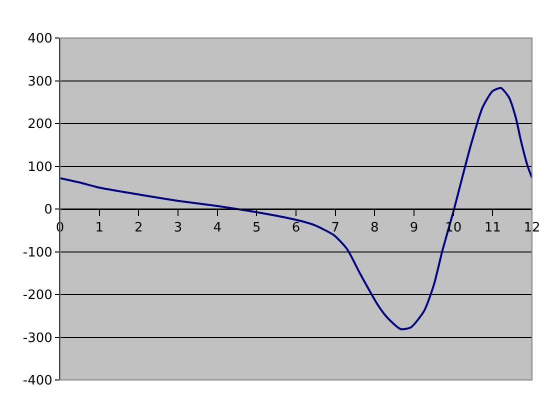 This screenshot has width=558, height=416. I want to click on y-tick-label: -300, so click(37, 338).